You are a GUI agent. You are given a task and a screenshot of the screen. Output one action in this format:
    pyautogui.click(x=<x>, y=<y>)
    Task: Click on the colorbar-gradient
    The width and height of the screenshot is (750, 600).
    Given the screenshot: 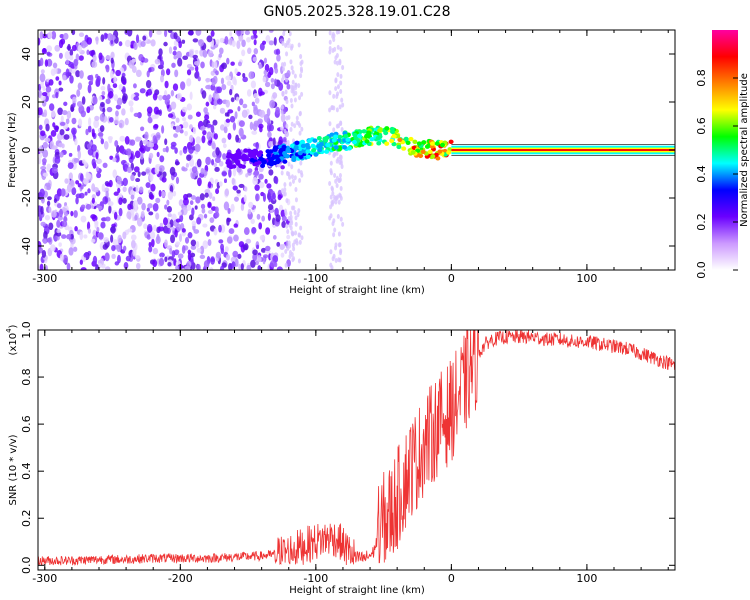 What is the action you would take?
    pyautogui.click(x=725, y=150)
    